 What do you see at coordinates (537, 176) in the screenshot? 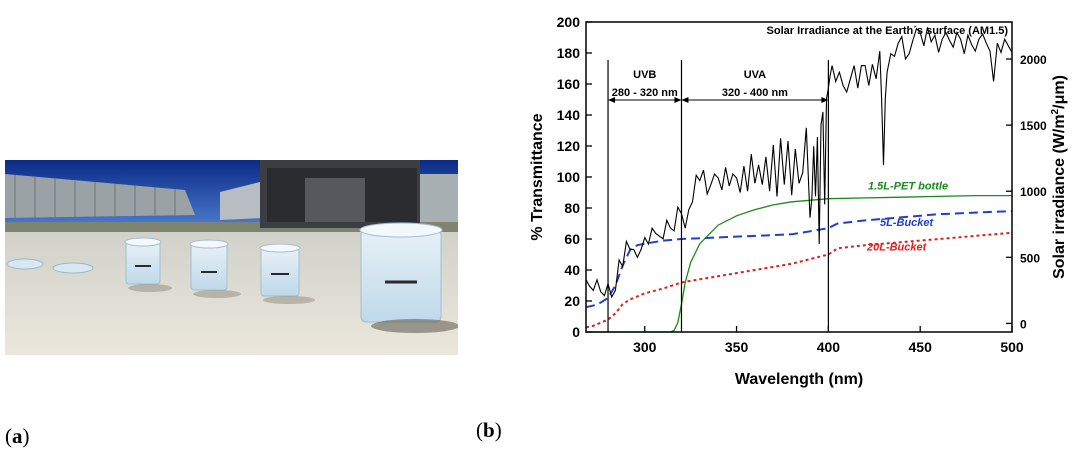
I see `y-axis-label: % Transmittance` at bounding box center [537, 176].